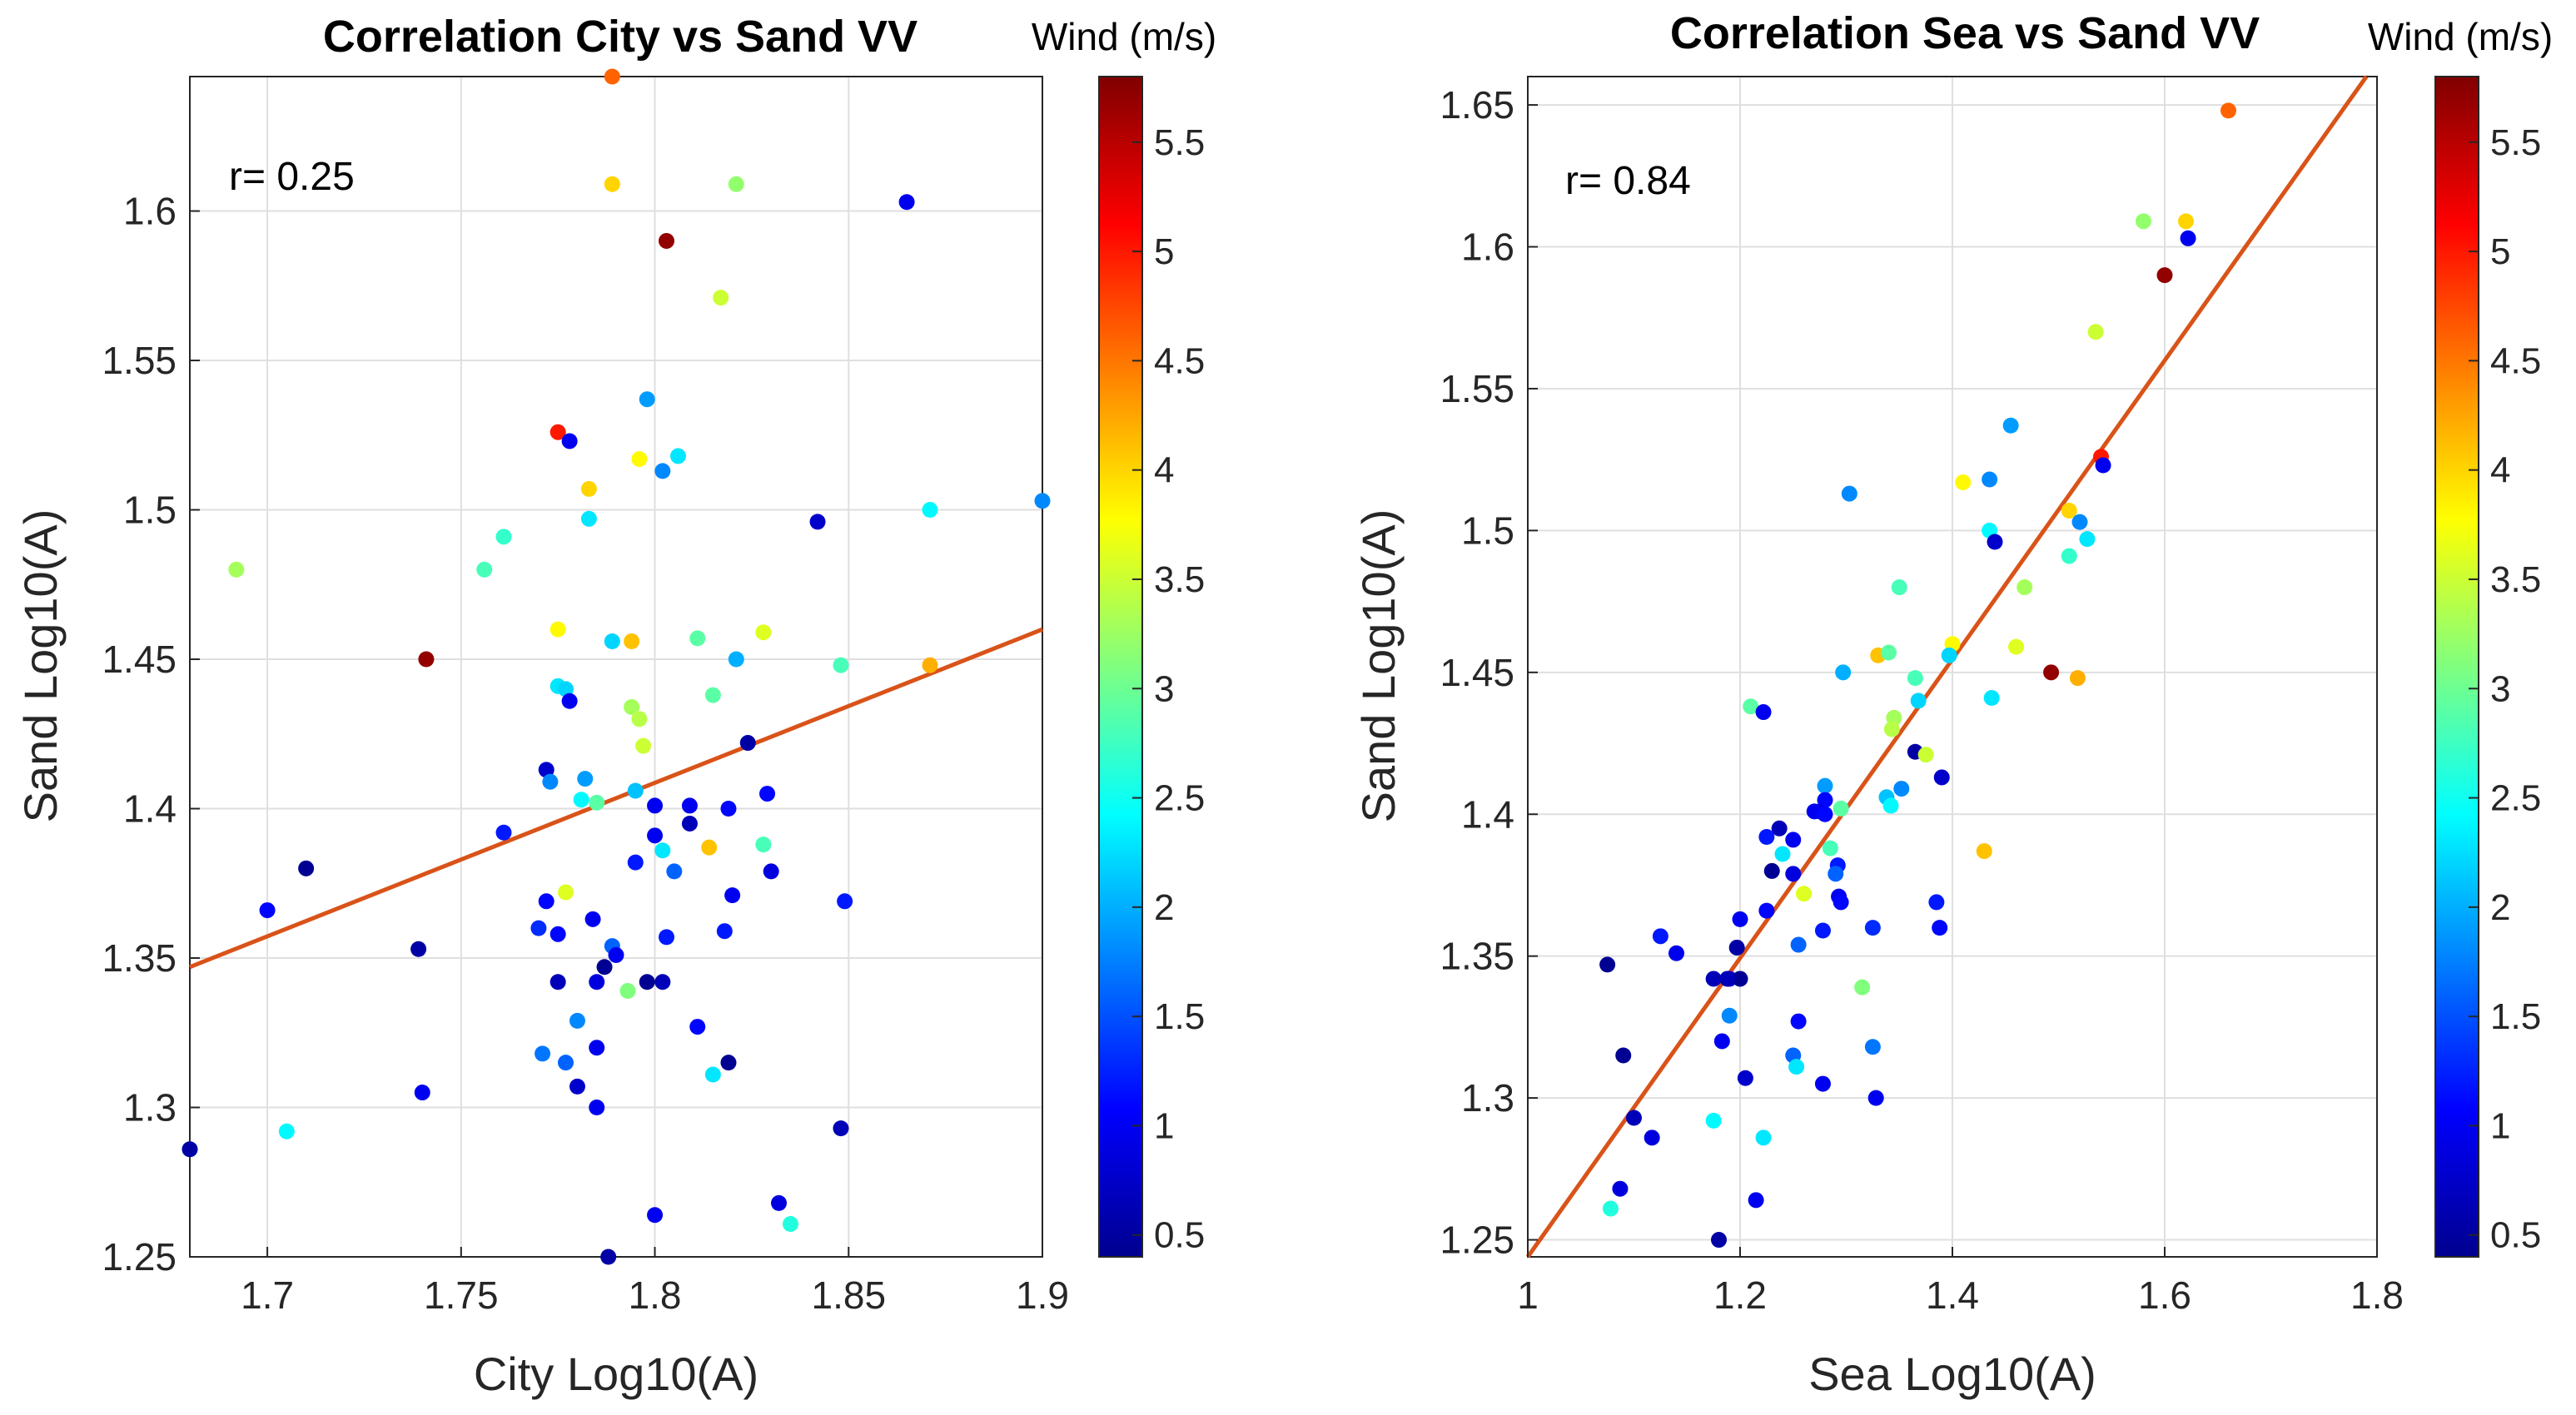  What do you see at coordinates (1965, 33) in the screenshot?
I see `chart-title: Correlation Sea vs Sand VV` at bounding box center [1965, 33].